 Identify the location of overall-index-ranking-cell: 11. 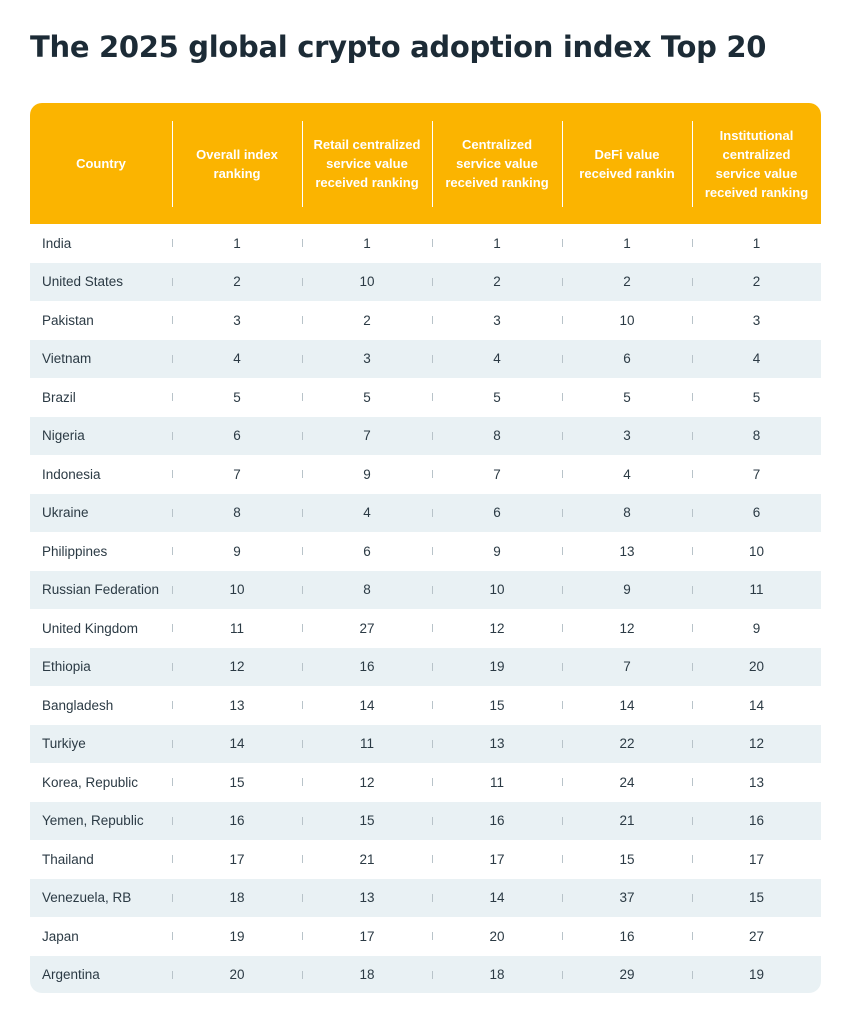
(236, 628).